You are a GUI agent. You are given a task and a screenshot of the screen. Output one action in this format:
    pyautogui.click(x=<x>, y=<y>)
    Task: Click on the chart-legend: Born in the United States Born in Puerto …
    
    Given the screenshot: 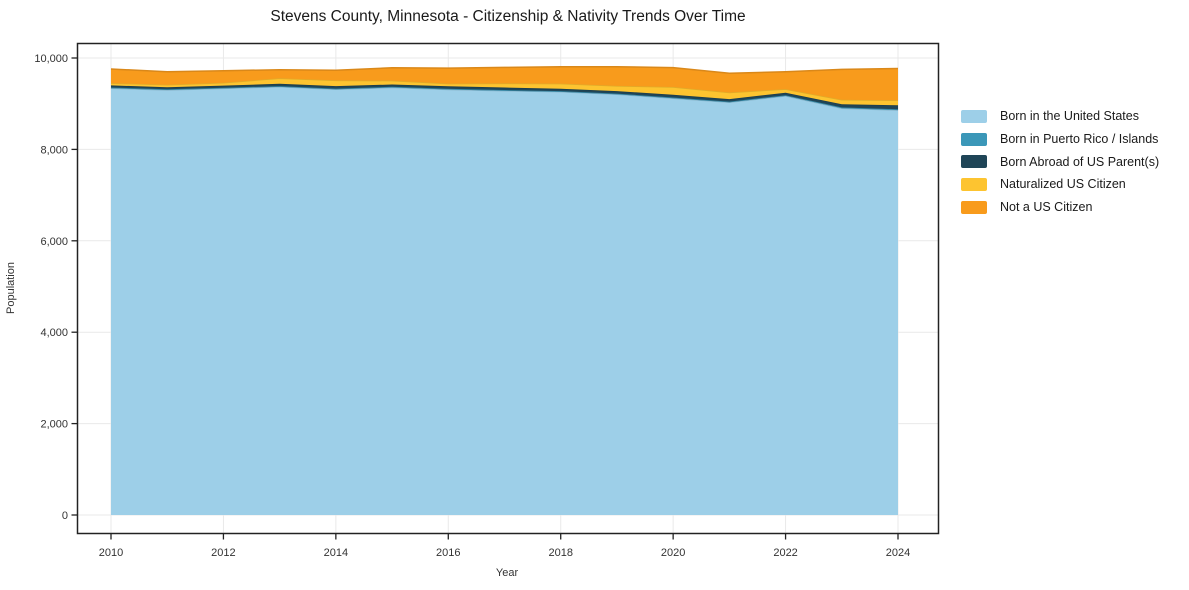 What is the action you would take?
    pyautogui.click(x=1060, y=161)
    